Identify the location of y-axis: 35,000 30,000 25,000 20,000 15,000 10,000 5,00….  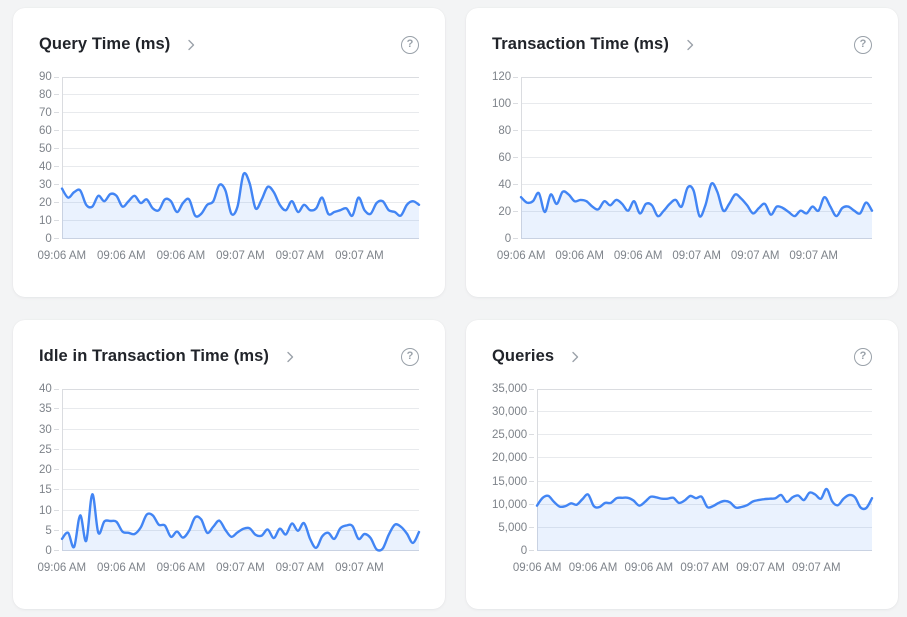
(510, 470).